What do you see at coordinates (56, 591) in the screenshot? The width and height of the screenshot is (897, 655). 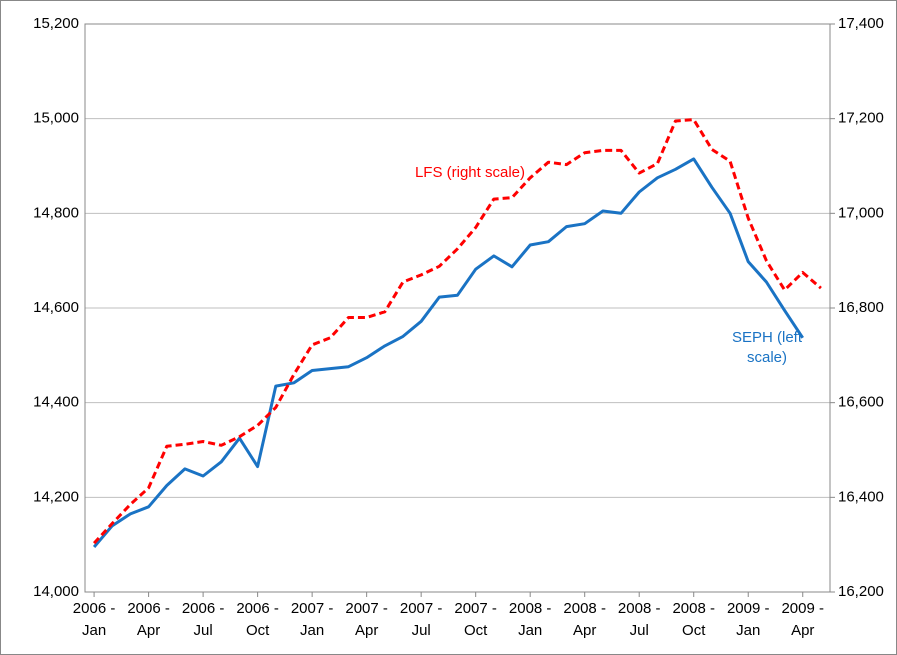 I see `y-tick-label: 14,000` at bounding box center [56, 591].